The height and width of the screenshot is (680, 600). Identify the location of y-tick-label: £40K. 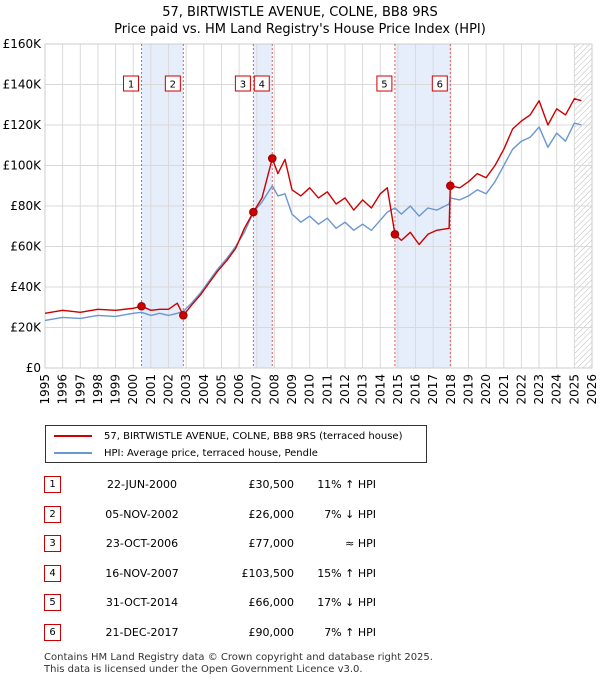
(26, 287).